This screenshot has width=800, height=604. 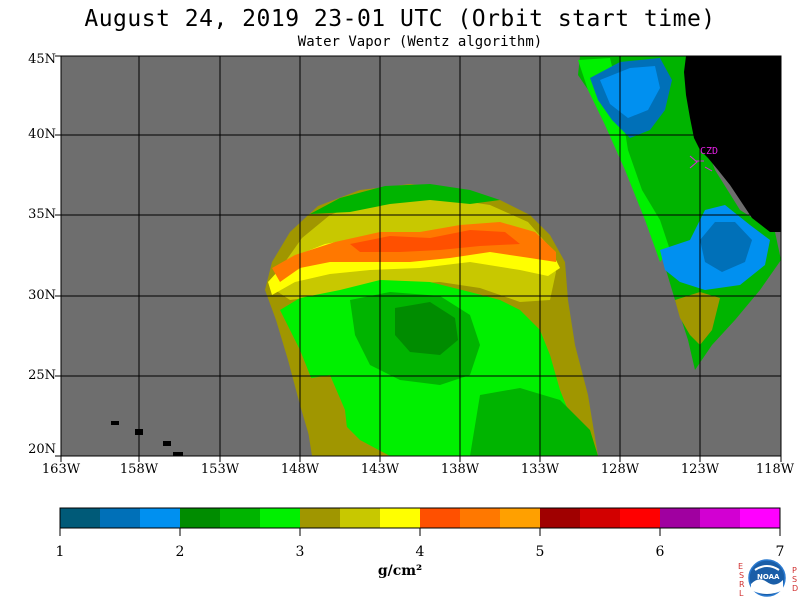 I want to click on colorbar-units: g/cm², so click(x=400, y=571).